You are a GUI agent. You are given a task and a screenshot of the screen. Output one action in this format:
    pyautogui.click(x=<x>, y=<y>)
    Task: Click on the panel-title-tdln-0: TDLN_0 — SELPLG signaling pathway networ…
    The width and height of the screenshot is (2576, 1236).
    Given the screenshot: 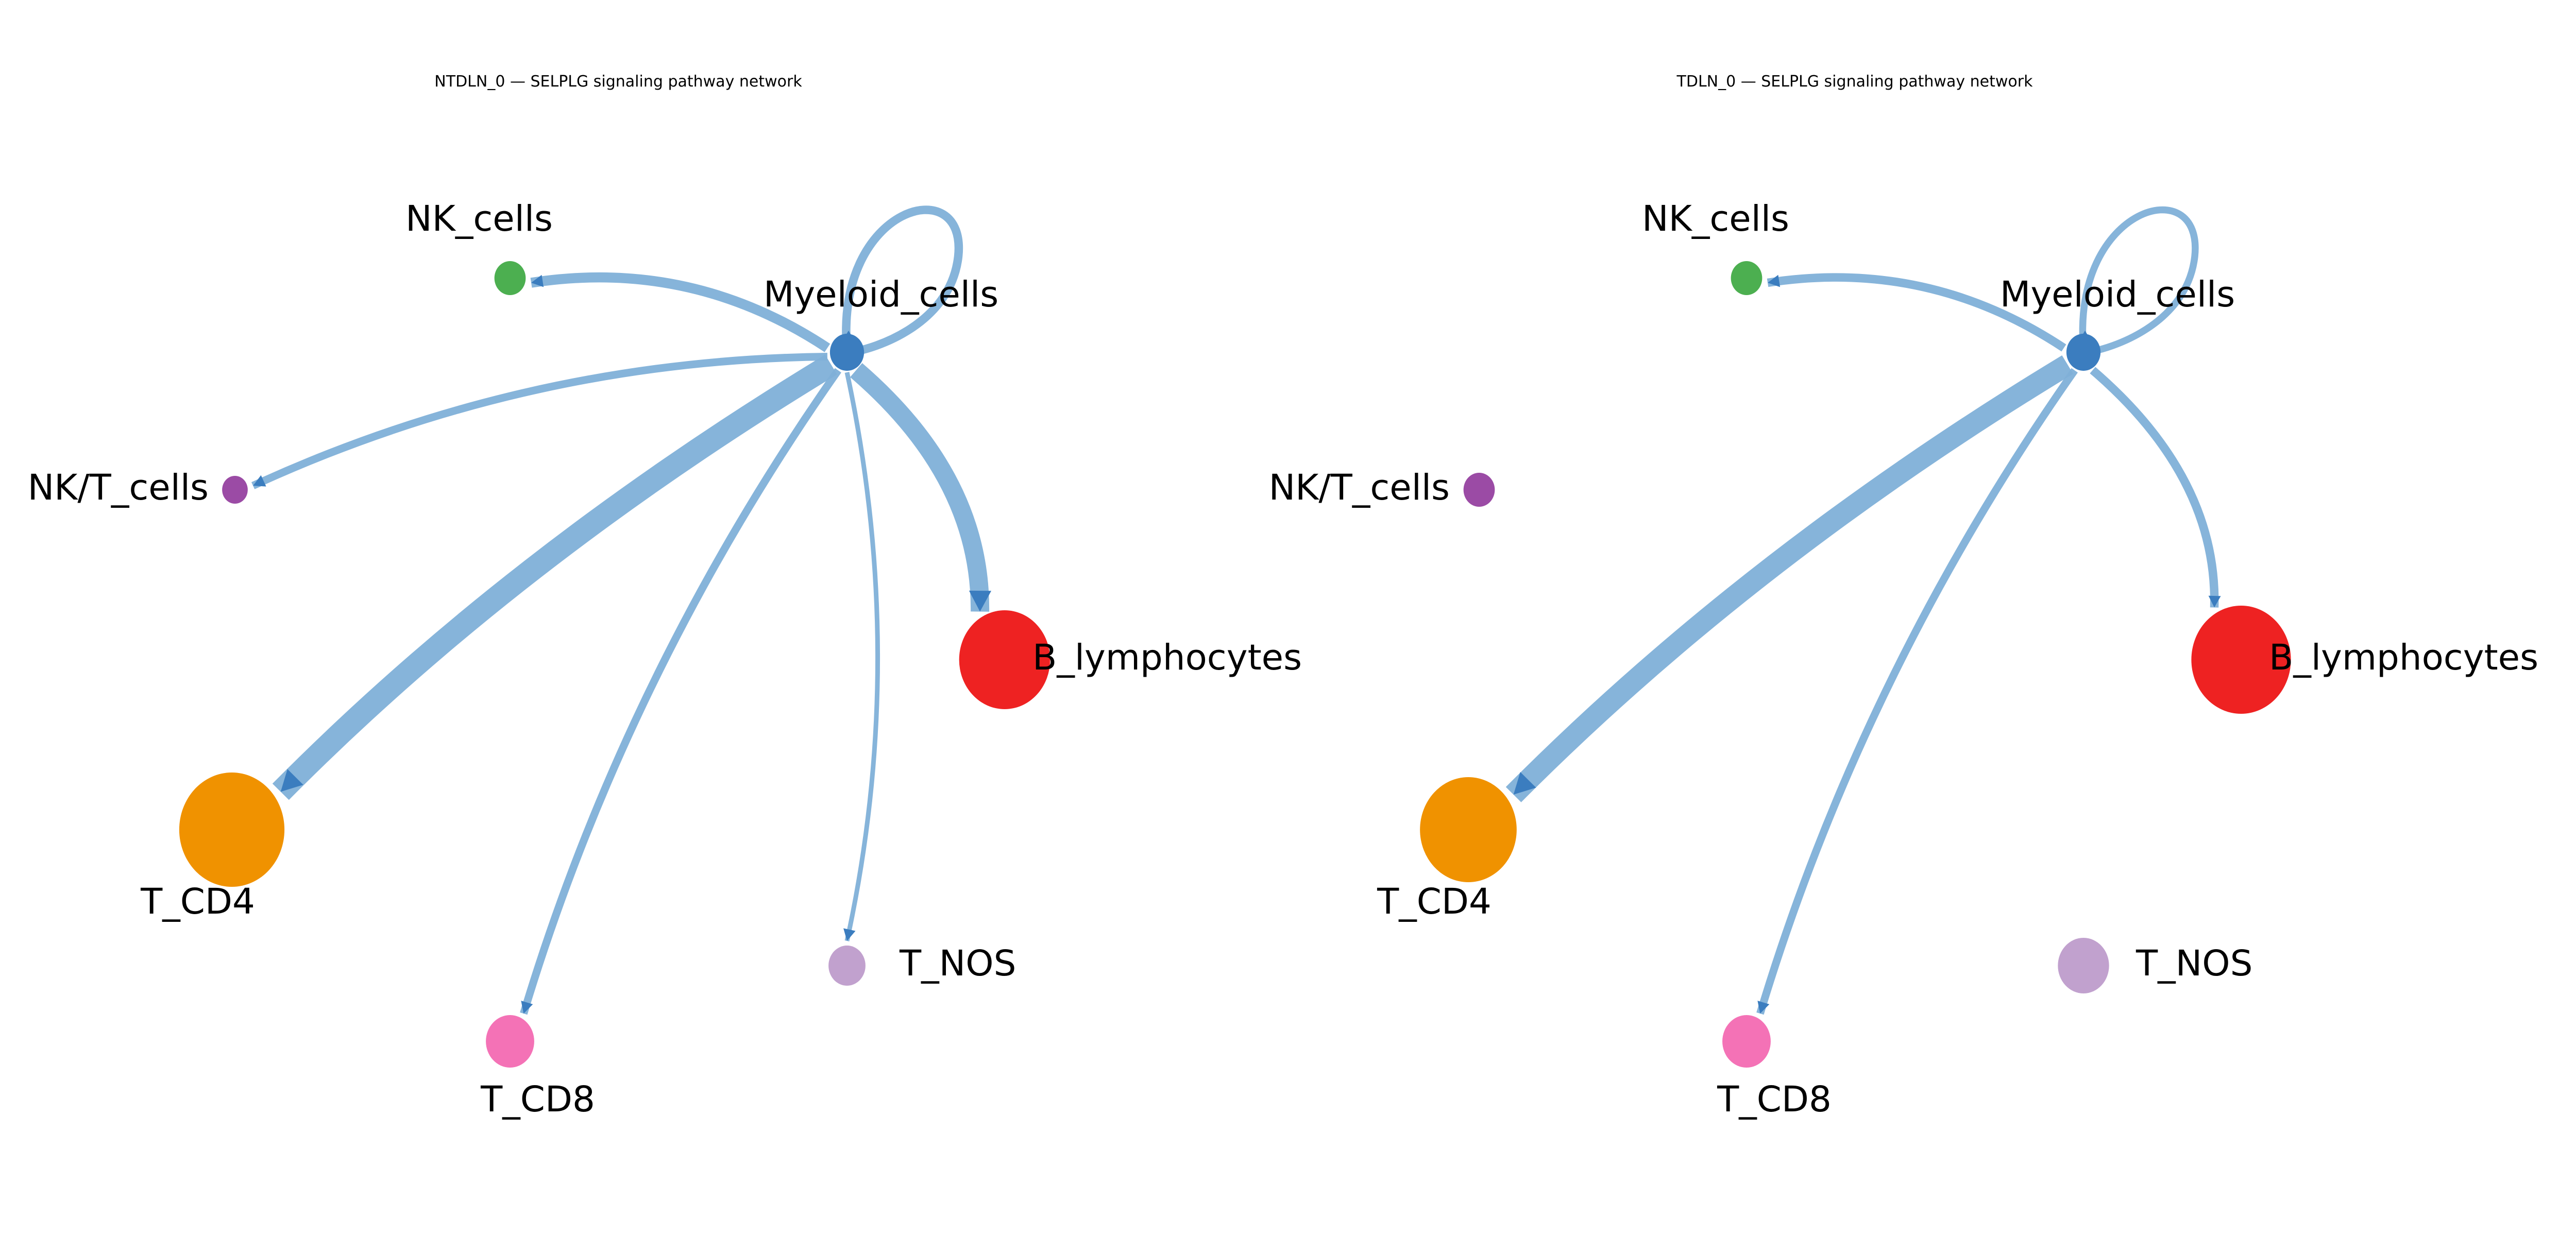 What is the action you would take?
    pyautogui.click(x=1854, y=82)
    